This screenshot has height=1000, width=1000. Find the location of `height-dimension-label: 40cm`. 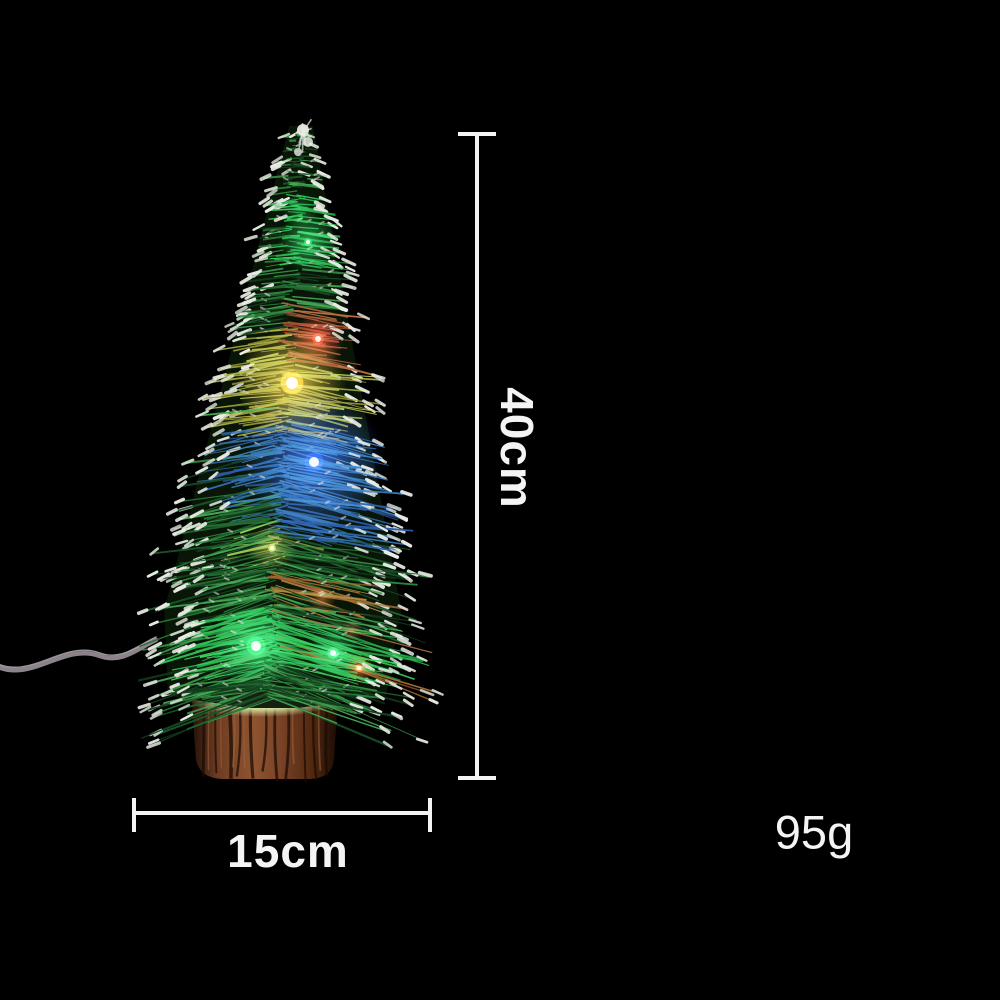

height-dimension-label: 40cm is located at coordinates (517, 448).